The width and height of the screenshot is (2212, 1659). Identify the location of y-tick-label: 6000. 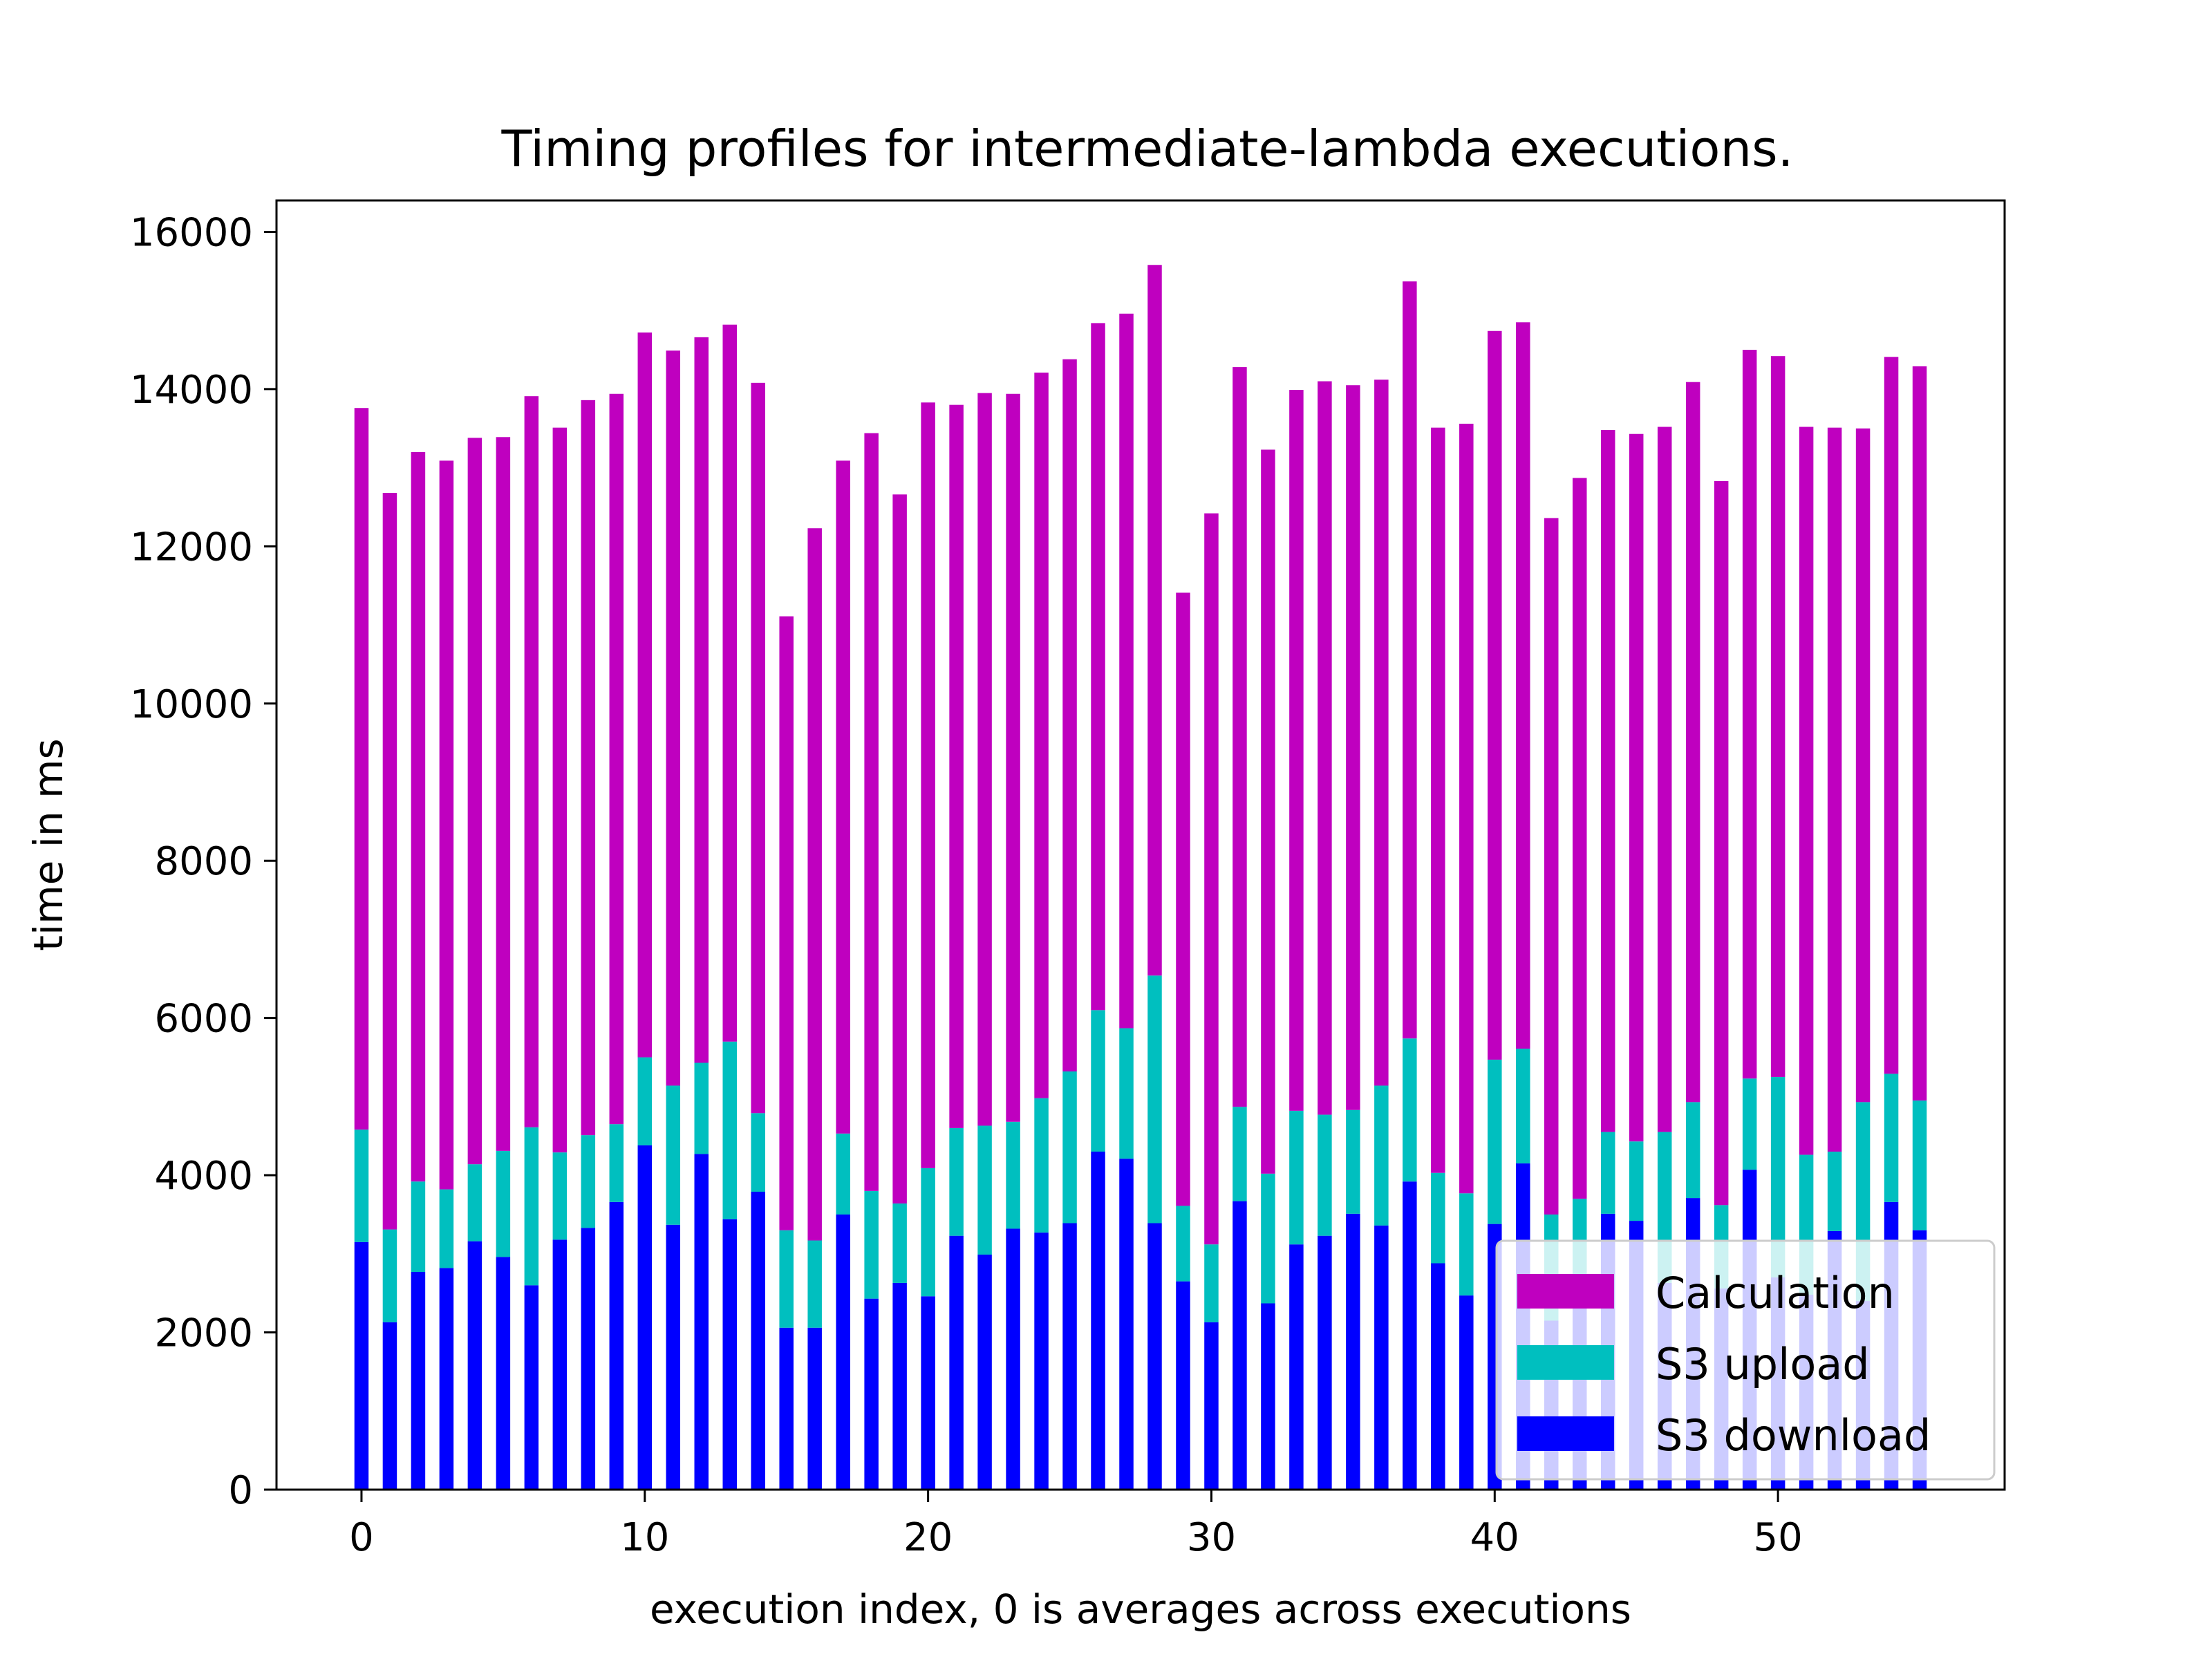
(204, 1020).